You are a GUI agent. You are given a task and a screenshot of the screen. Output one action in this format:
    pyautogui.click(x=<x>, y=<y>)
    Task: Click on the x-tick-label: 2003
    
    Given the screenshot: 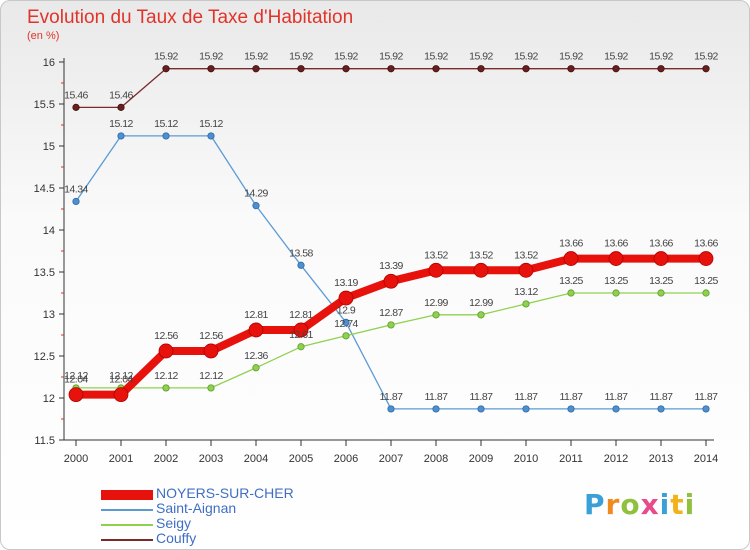 What is the action you would take?
    pyautogui.click(x=211, y=459)
    